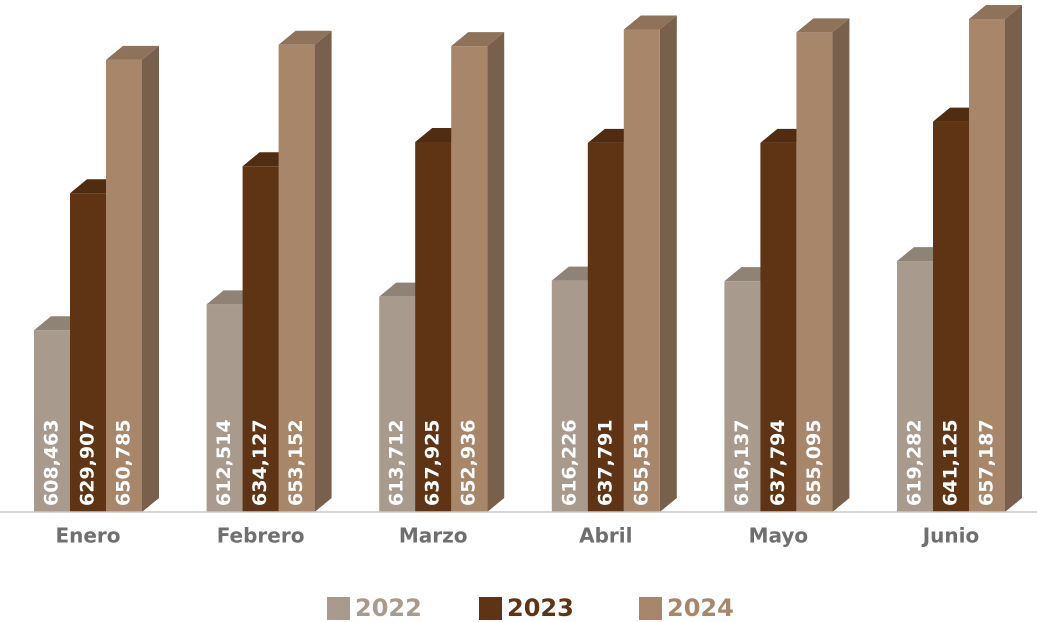 The image size is (1037, 622). I want to click on value-label: 613,712, so click(397, 462).